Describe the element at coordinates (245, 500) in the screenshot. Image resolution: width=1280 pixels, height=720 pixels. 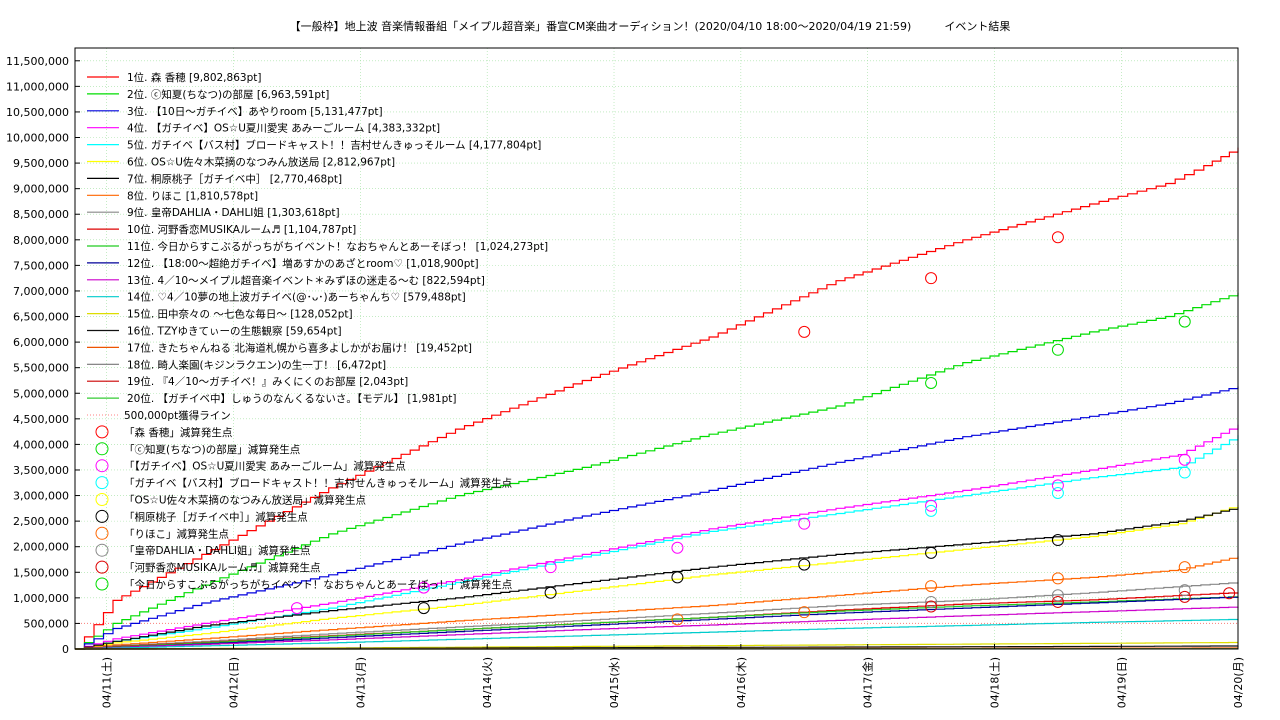
I see `legend-marker-label-5: 「OS☆U佐々木菜摘のなつみん放送局」減算発生点` at that location.